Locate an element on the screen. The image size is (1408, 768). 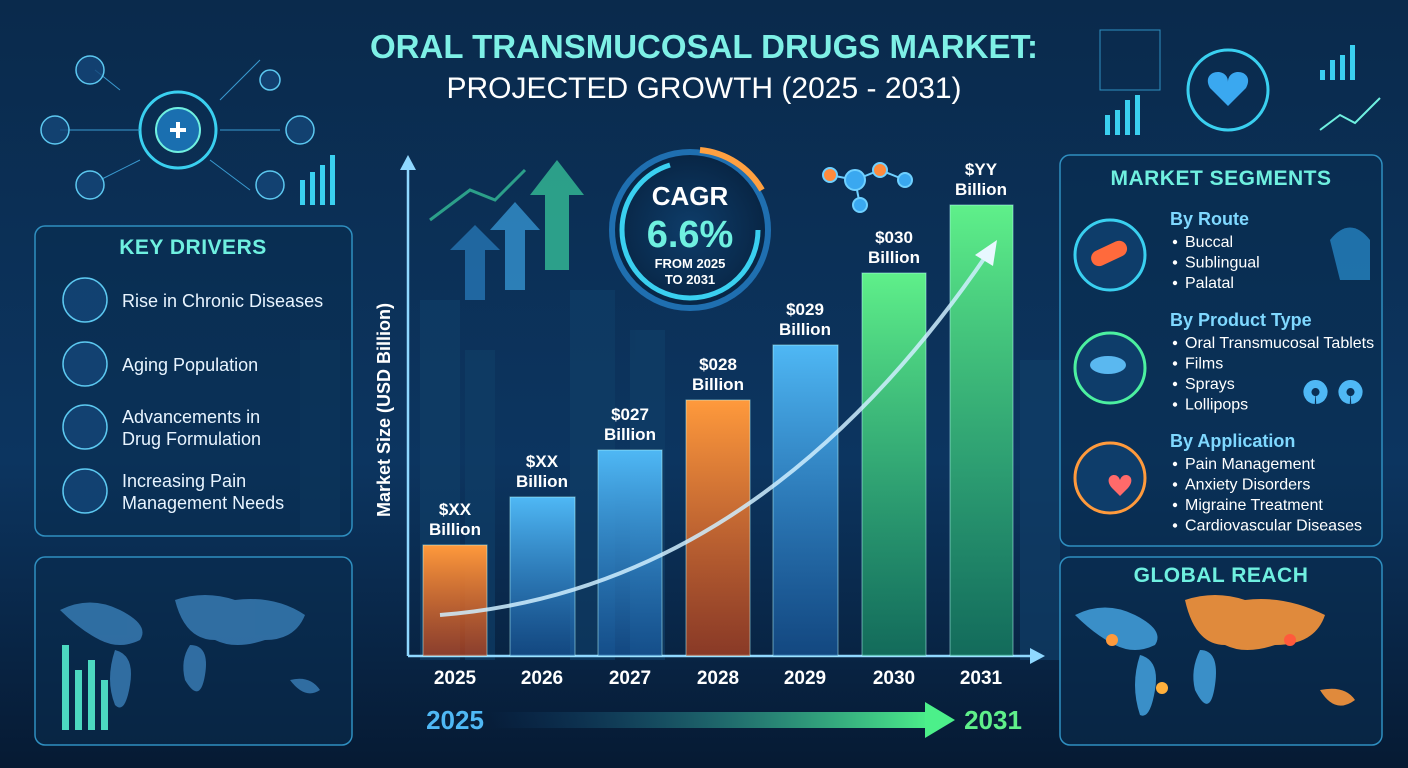
timeline-arrow is located at coordinates (710, 720).